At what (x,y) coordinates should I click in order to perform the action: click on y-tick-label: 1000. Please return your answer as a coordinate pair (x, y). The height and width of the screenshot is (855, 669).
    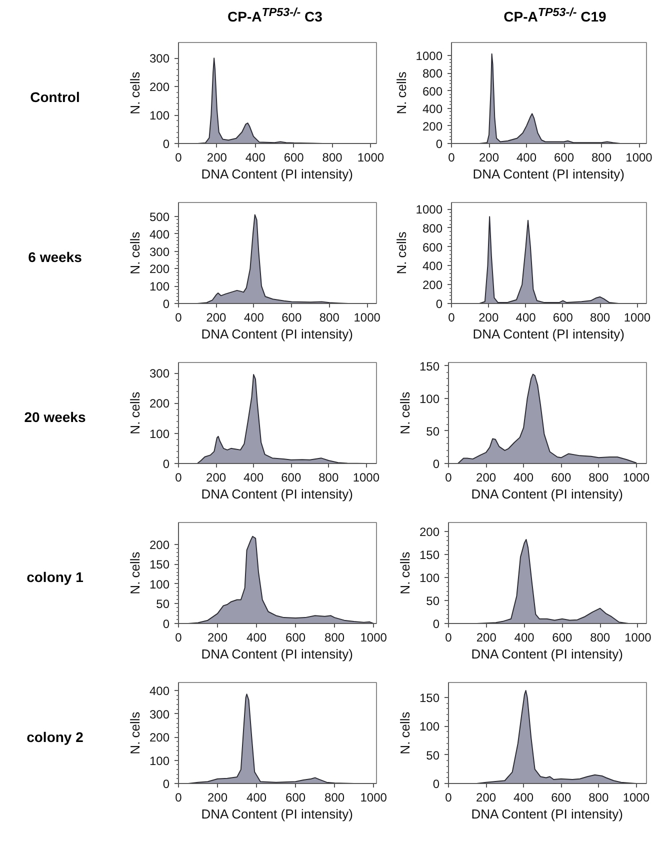
    Looking at the image, I should click on (429, 56).